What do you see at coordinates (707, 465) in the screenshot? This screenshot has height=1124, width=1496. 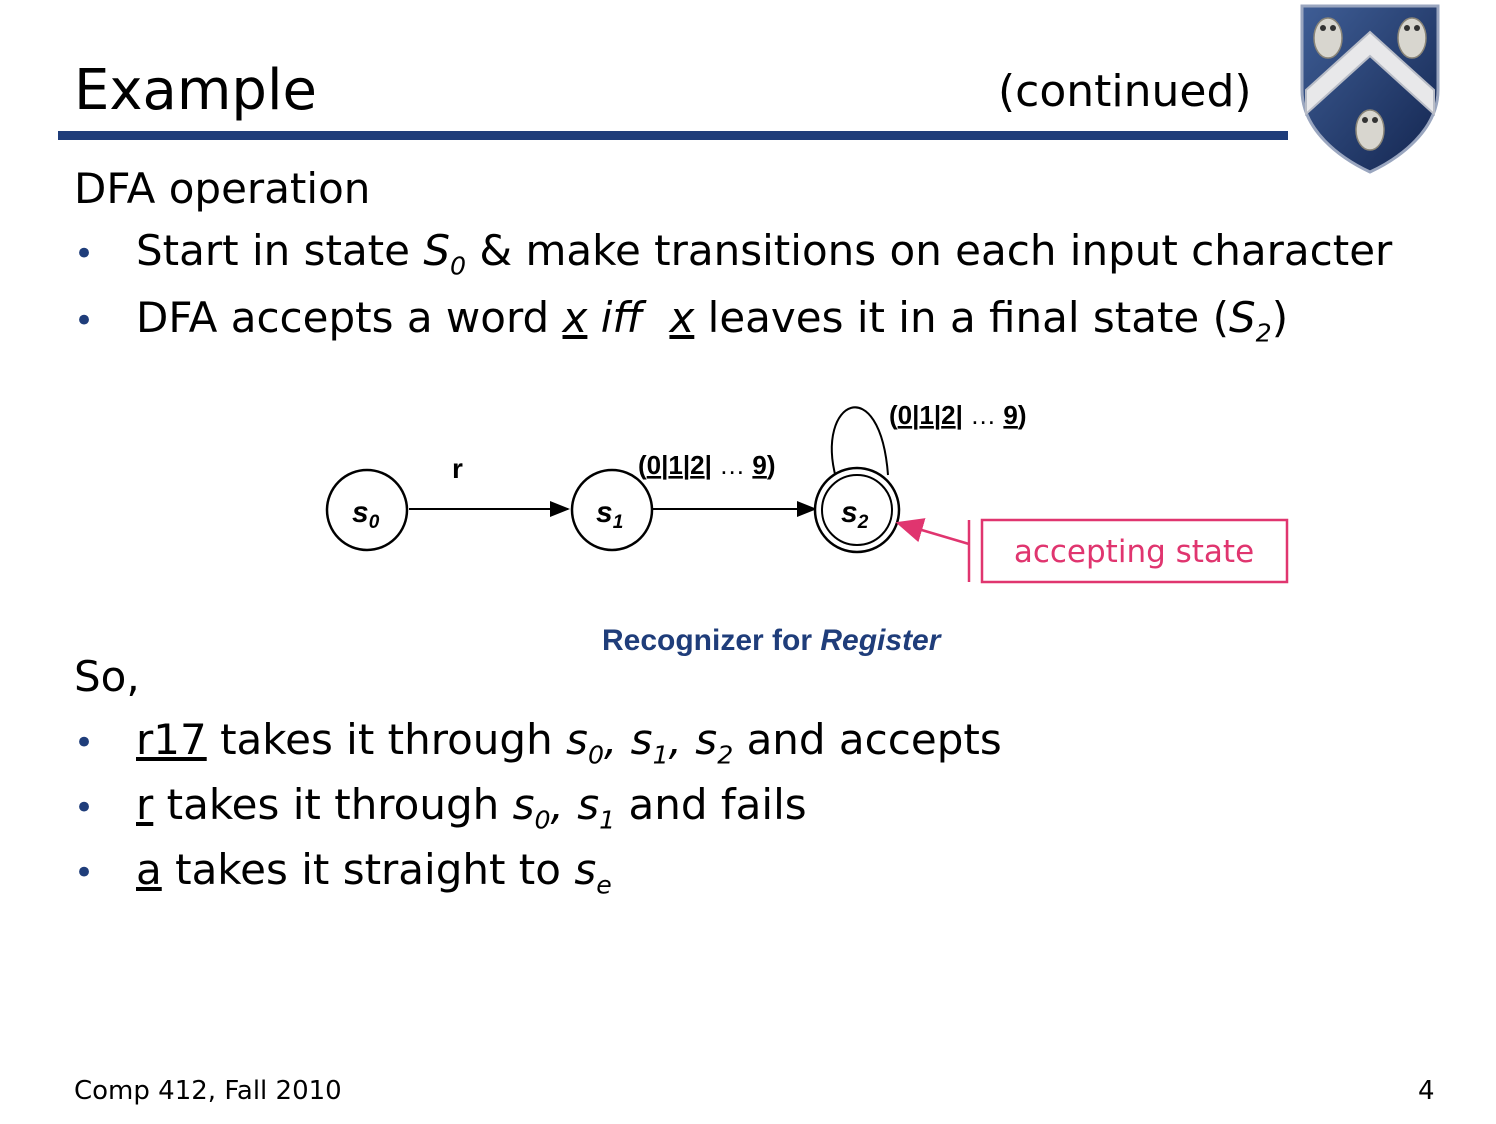 I see `edge-label-digits: (0|1|2| … 9)` at bounding box center [707, 465].